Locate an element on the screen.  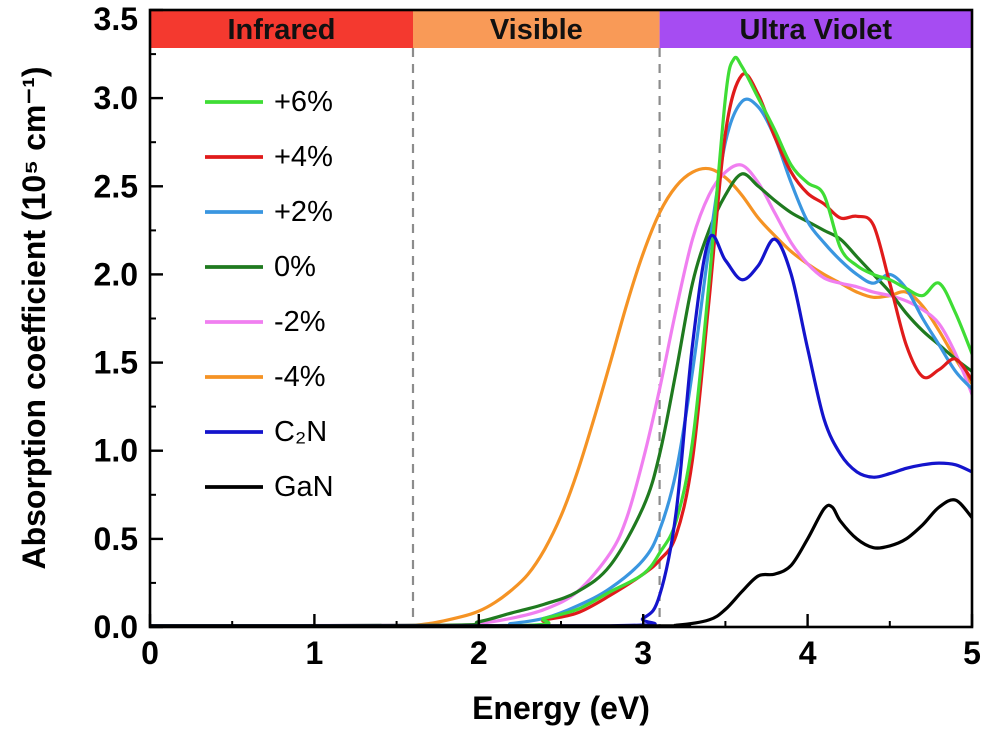
x-tick-label: 5 is located at coordinates (972, 653).